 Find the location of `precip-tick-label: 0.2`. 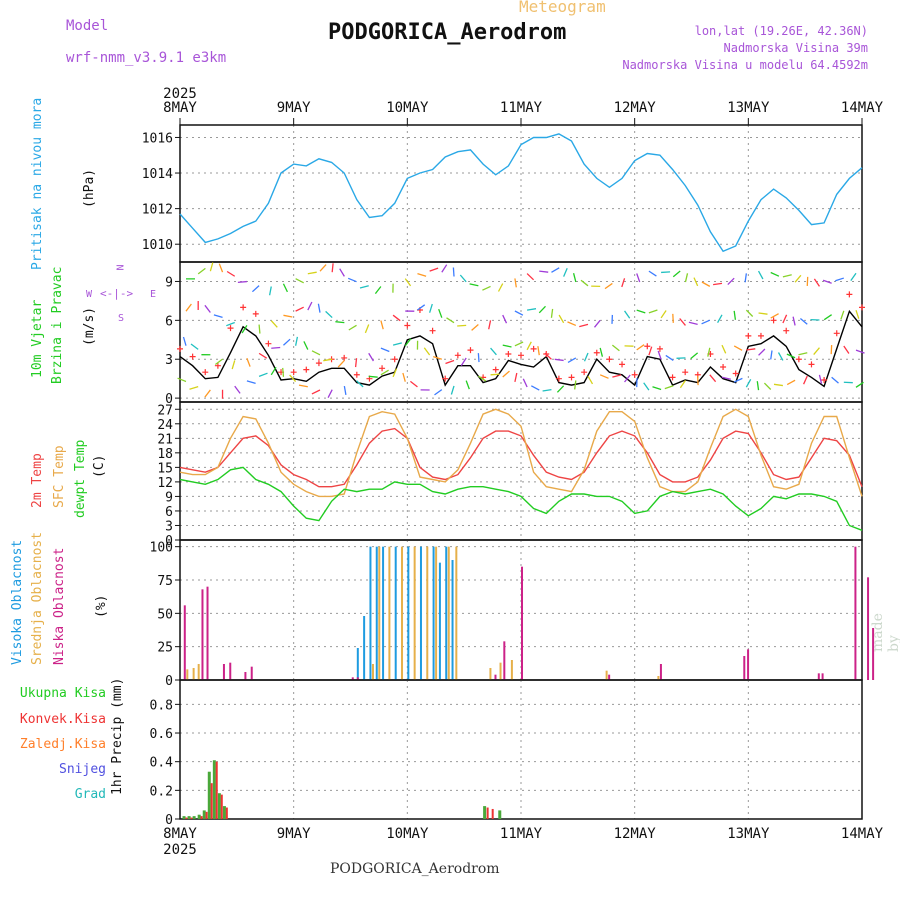

precip-tick-label: 0.2 is located at coordinates (161, 791).